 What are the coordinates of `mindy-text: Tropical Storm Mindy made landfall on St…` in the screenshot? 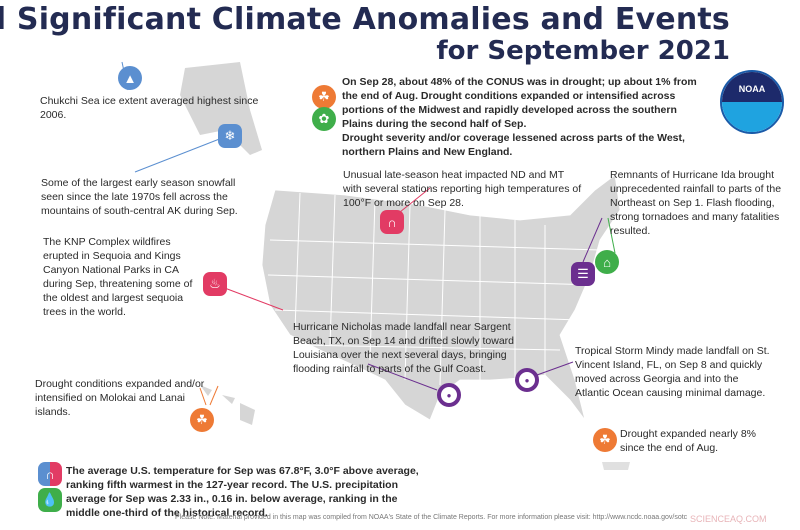 It's located at (672, 372).